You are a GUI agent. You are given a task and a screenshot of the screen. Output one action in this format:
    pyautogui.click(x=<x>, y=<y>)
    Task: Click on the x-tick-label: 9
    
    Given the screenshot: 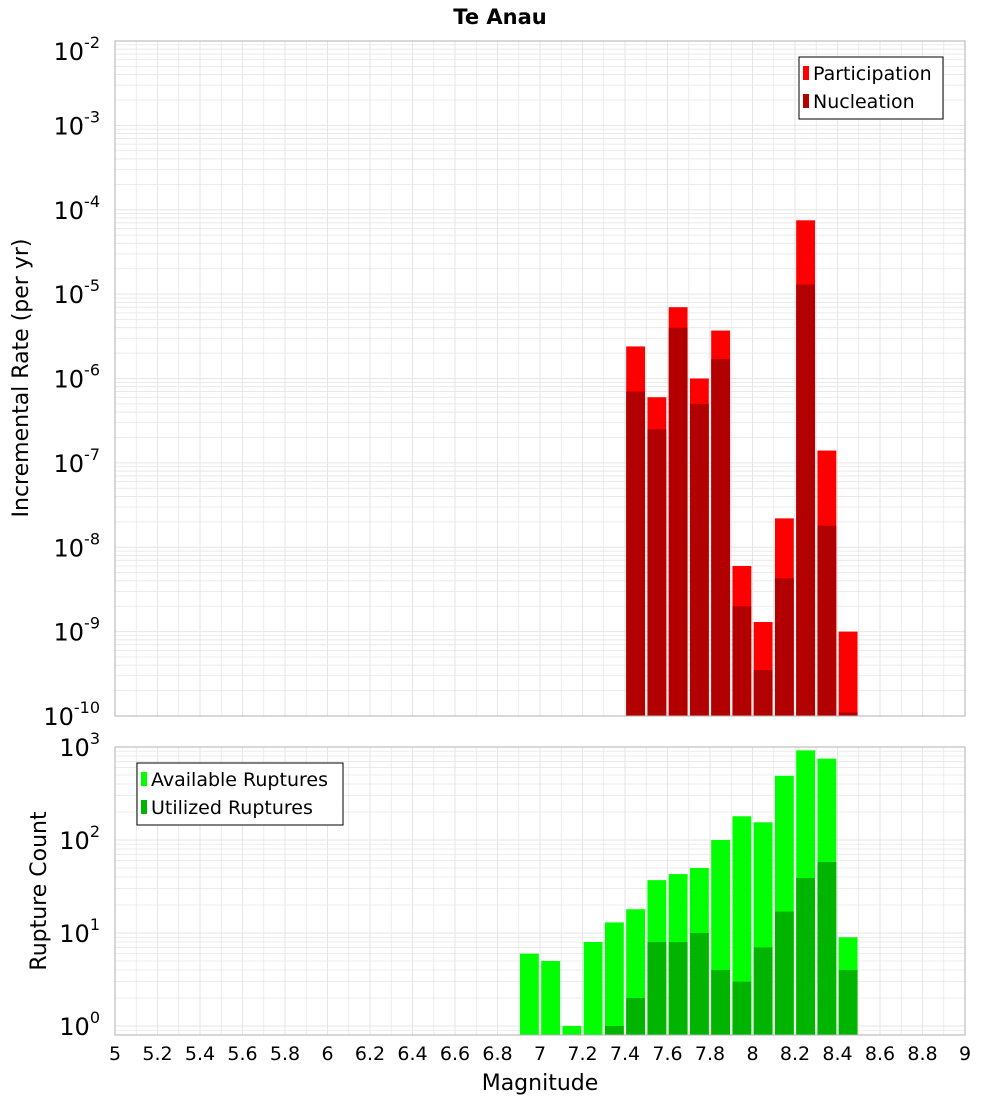 What is the action you would take?
    pyautogui.click(x=965, y=1054)
    